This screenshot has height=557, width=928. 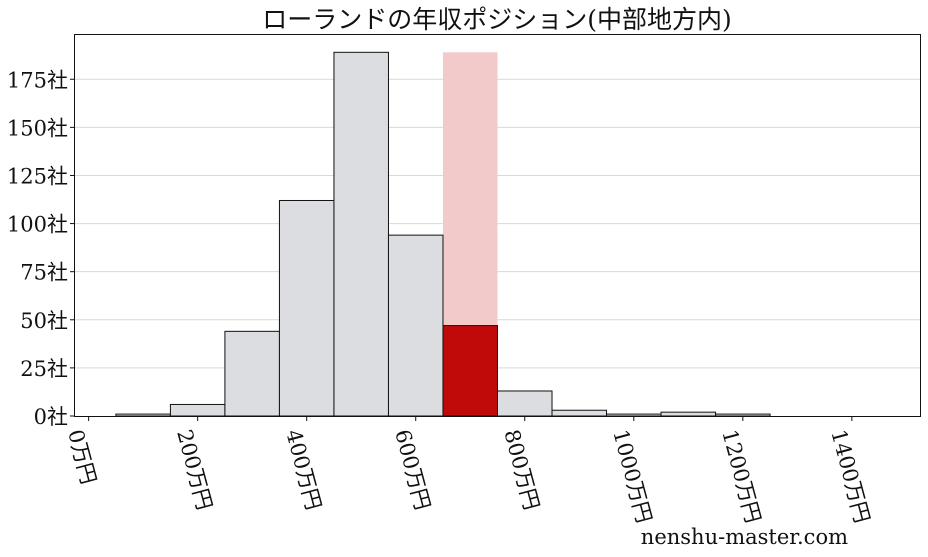 I want to click on x-tick-label-3: 600万円, so click(x=412, y=470).